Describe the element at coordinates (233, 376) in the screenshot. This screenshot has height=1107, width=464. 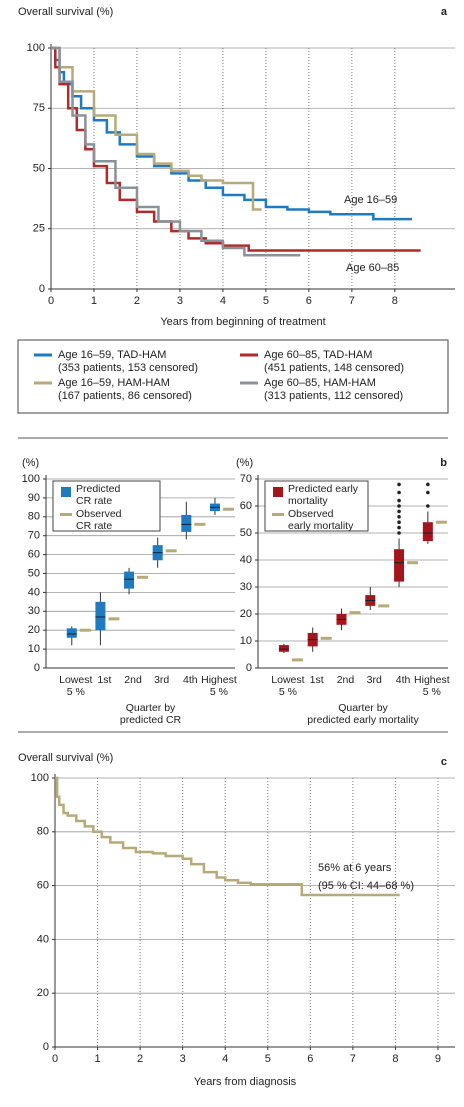
I see `legend-box` at that location.